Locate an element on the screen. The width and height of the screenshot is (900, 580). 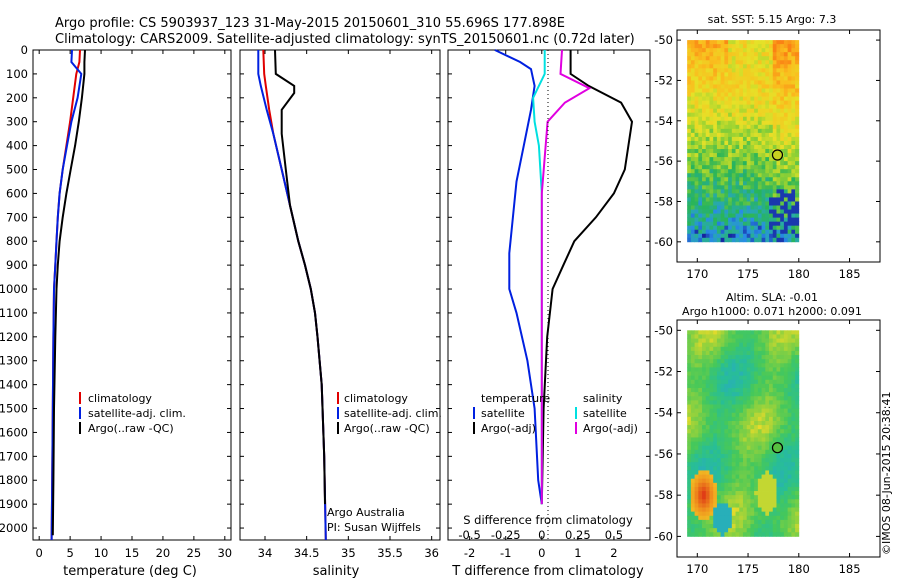
depth-tick-label: 100 is located at coordinates (17, 74).